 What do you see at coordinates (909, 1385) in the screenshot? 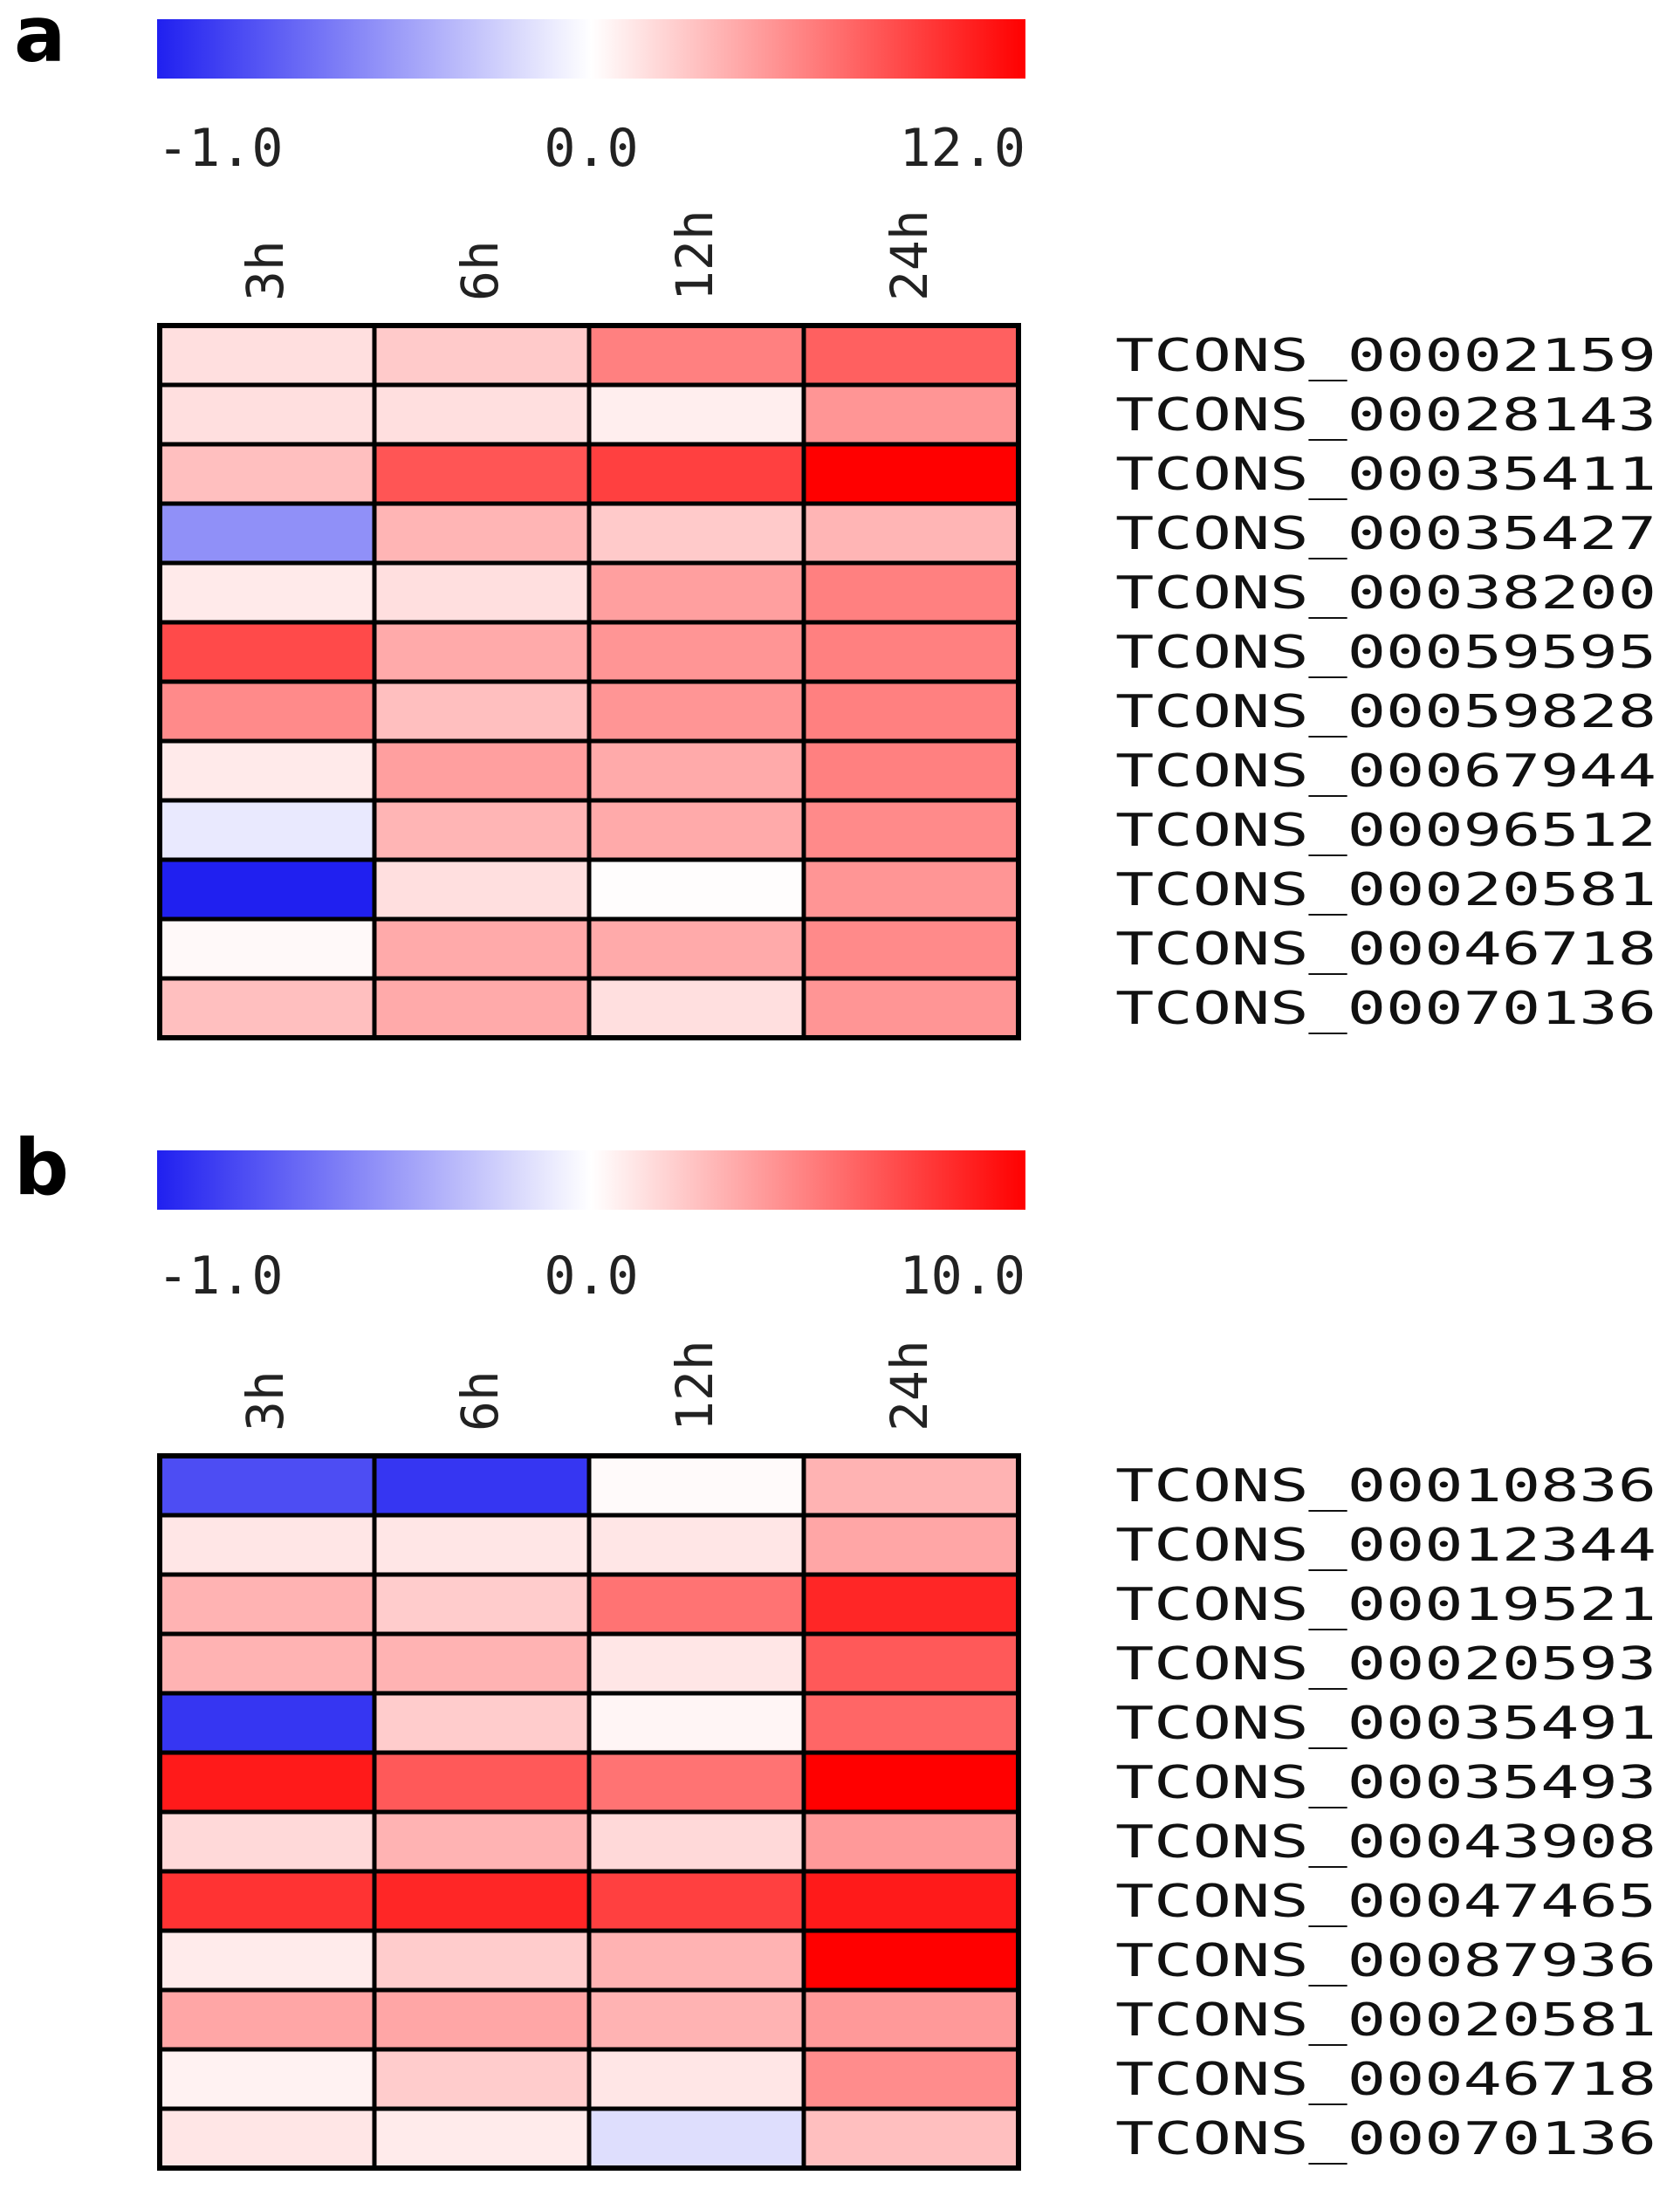
I see `column-label: 24h` at bounding box center [909, 1385].